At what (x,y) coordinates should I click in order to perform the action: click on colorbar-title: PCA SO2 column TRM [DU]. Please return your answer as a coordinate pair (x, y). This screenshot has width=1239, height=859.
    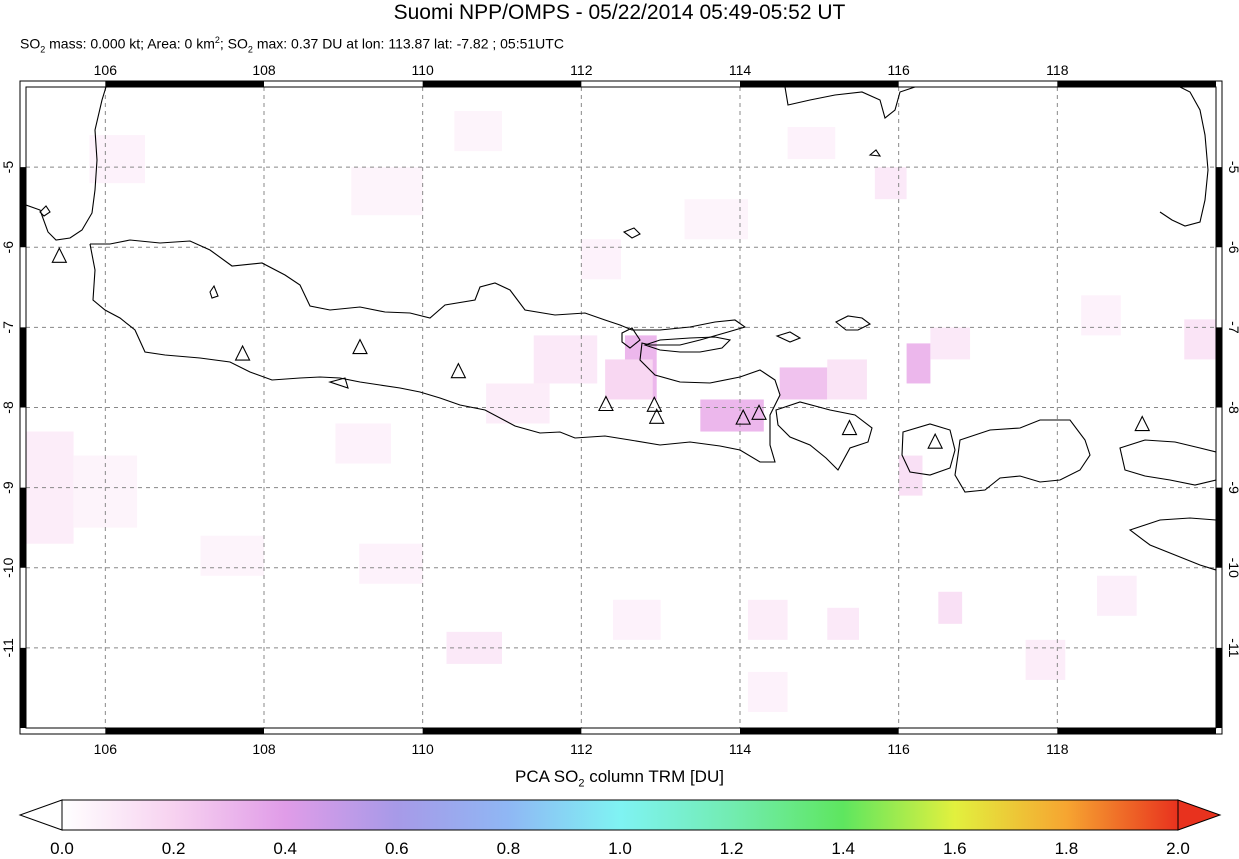
    Looking at the image, I should click on (619, 778).